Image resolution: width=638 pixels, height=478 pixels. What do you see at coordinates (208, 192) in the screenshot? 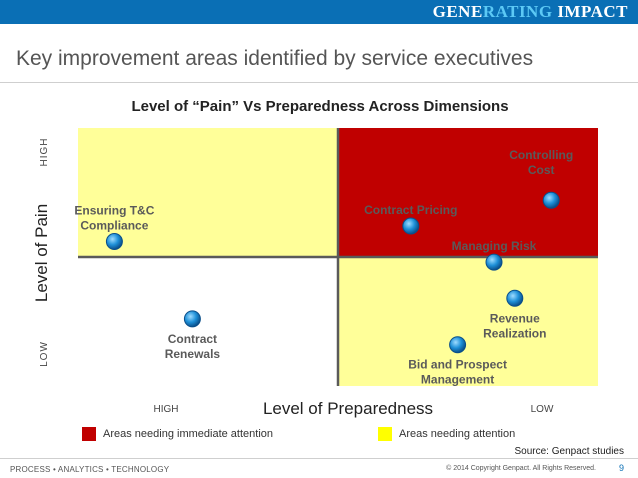
I see `quadrant-top-left` at bounding box center [208, 192].